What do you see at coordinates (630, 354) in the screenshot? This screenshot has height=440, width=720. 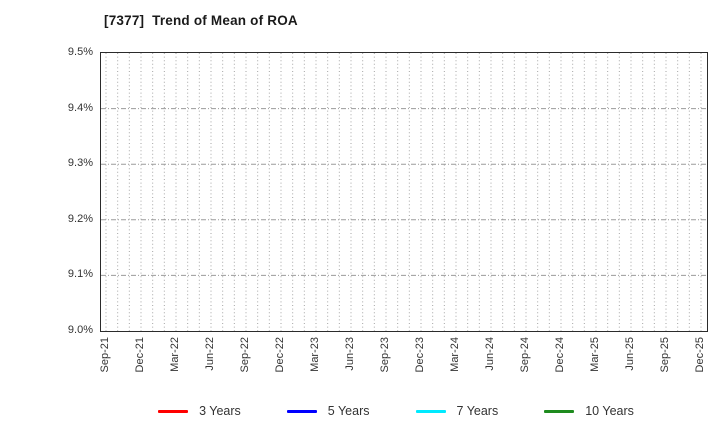 I see `x-tick-label: Jun-25` at bounding box center [630, 354].